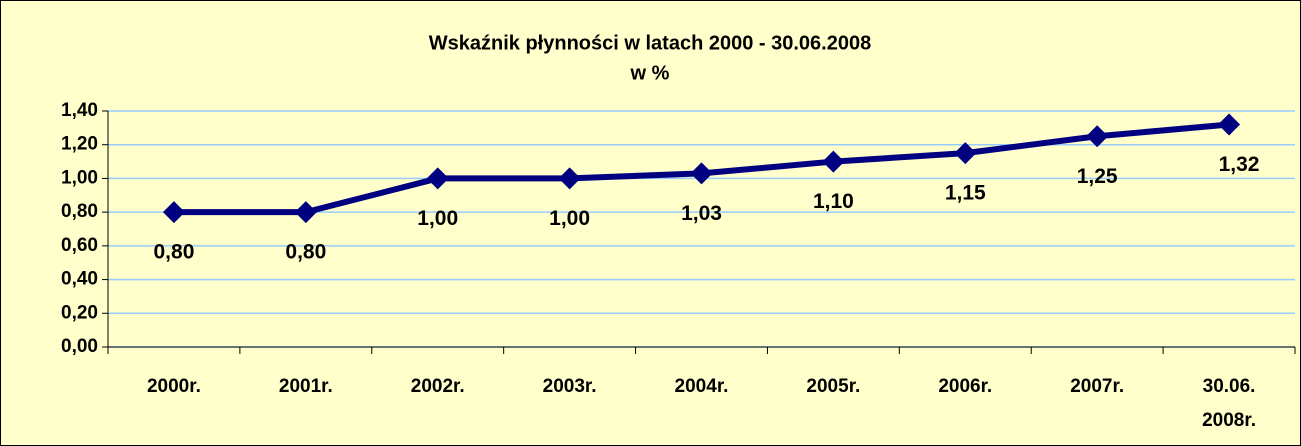  Describe the element at coordinates (833, 201) in the screenshot. I see `data-label: 1,10` at that location.